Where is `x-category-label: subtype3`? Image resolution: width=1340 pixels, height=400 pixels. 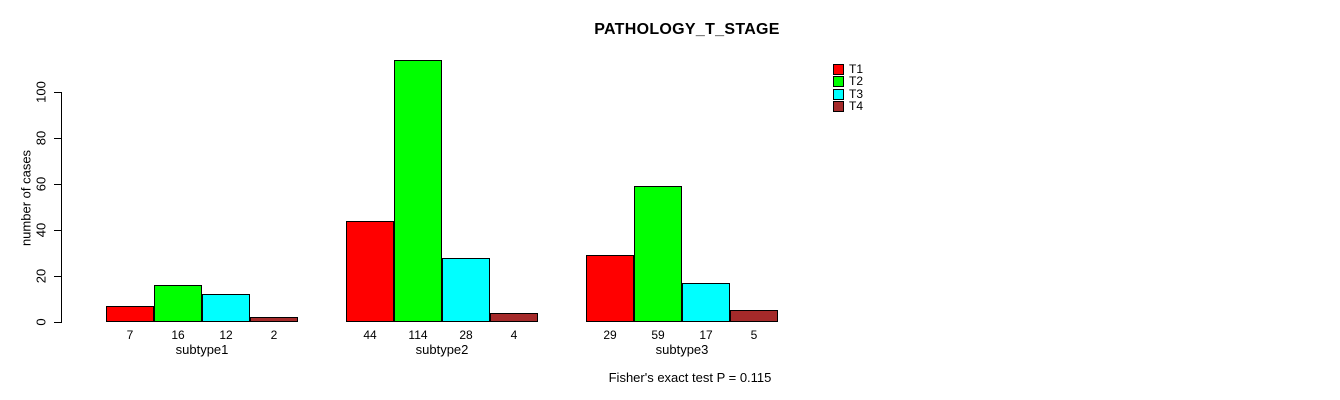 x-category-label: subtype3 is located at coordinates (682, 349).